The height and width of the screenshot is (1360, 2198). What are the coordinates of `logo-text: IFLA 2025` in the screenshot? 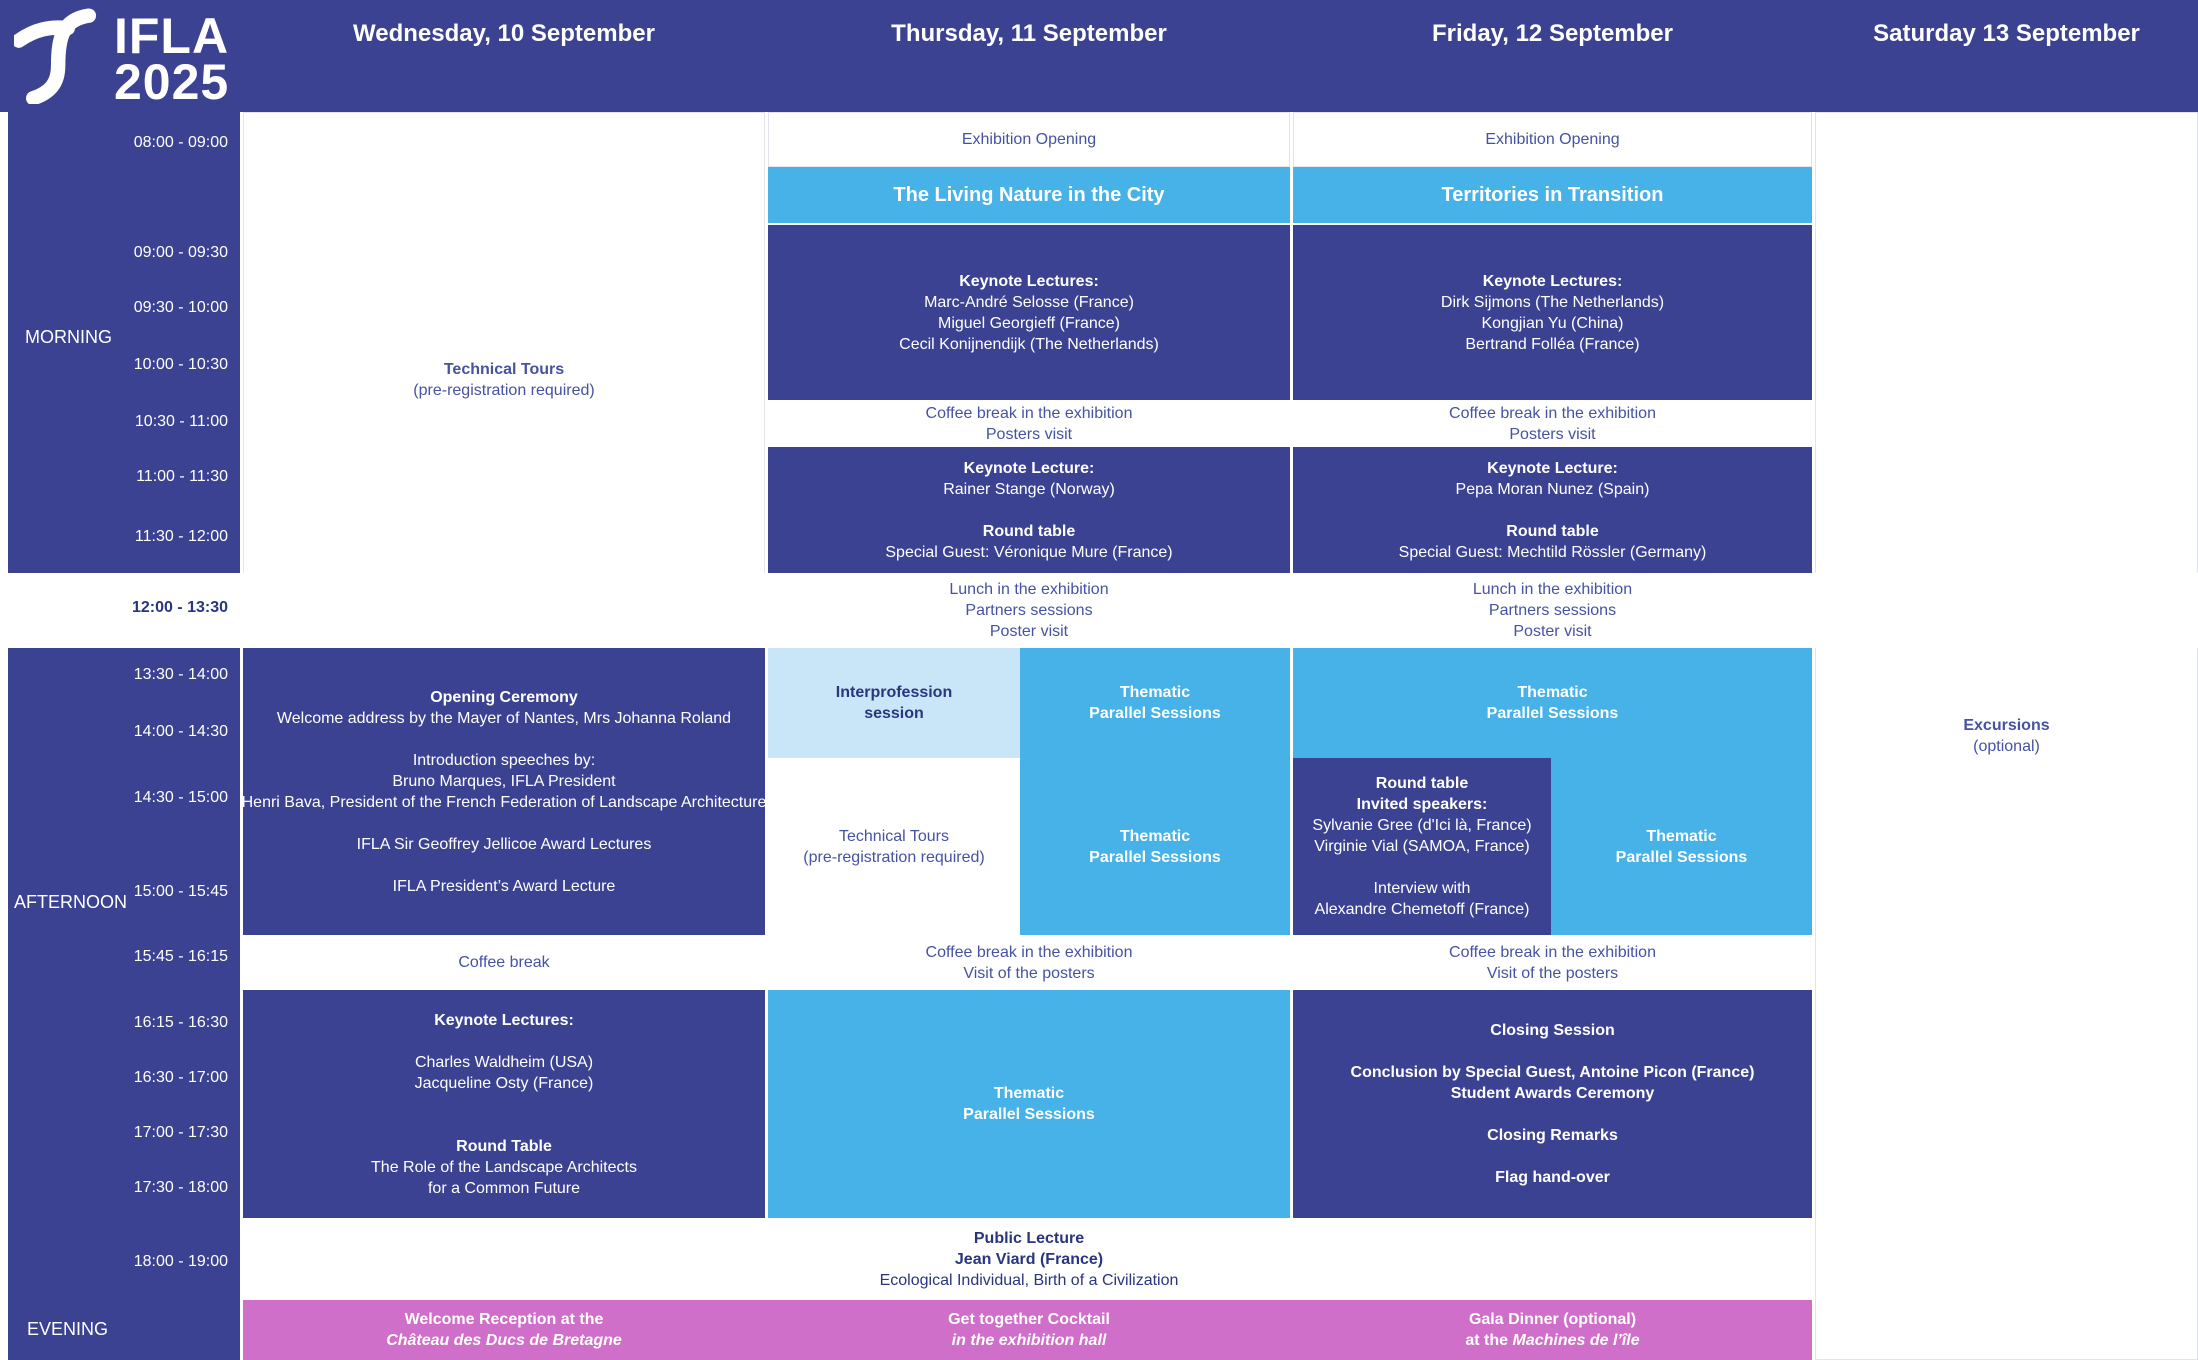 It's located at (172, 58).